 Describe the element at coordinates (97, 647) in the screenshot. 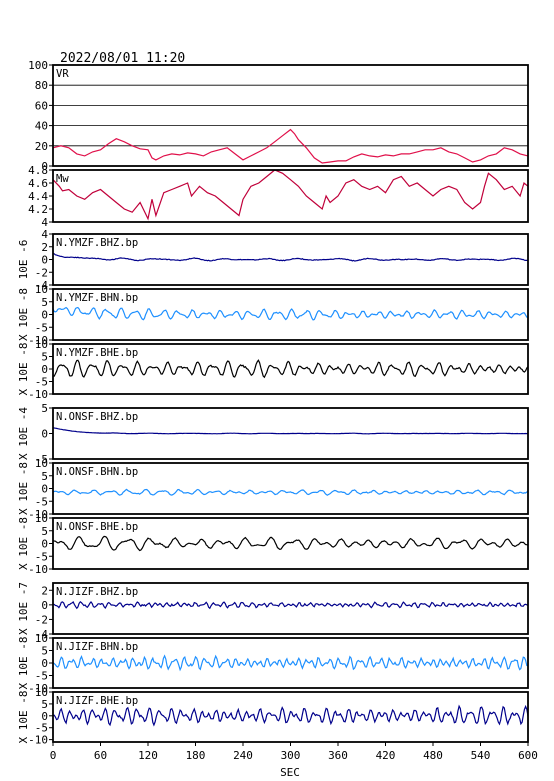

I see `panel-name: N.JIZF.BHN.bp` at that location.